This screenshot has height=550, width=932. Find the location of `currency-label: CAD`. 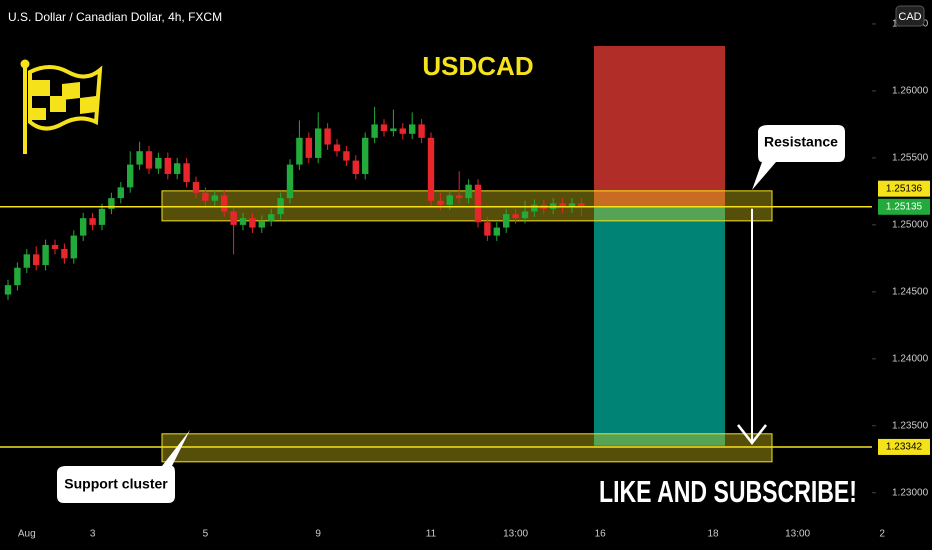

currency-label: CAD is located at coordinates (909, 17).